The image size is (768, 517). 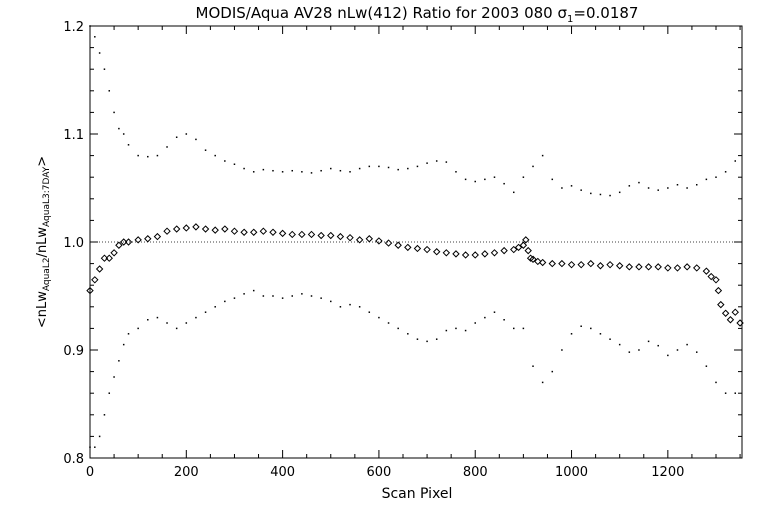 I want to click on x-tick-label: 400, so click(x=282, y=472).